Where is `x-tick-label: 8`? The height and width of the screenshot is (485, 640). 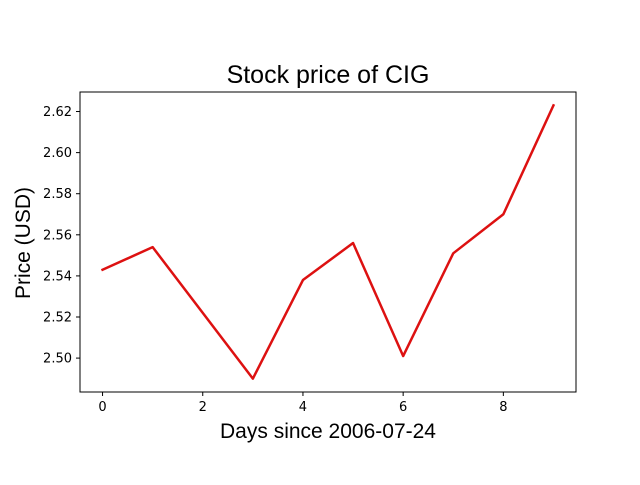 x-tick-label: 8 is located at coordinates (503, 407).